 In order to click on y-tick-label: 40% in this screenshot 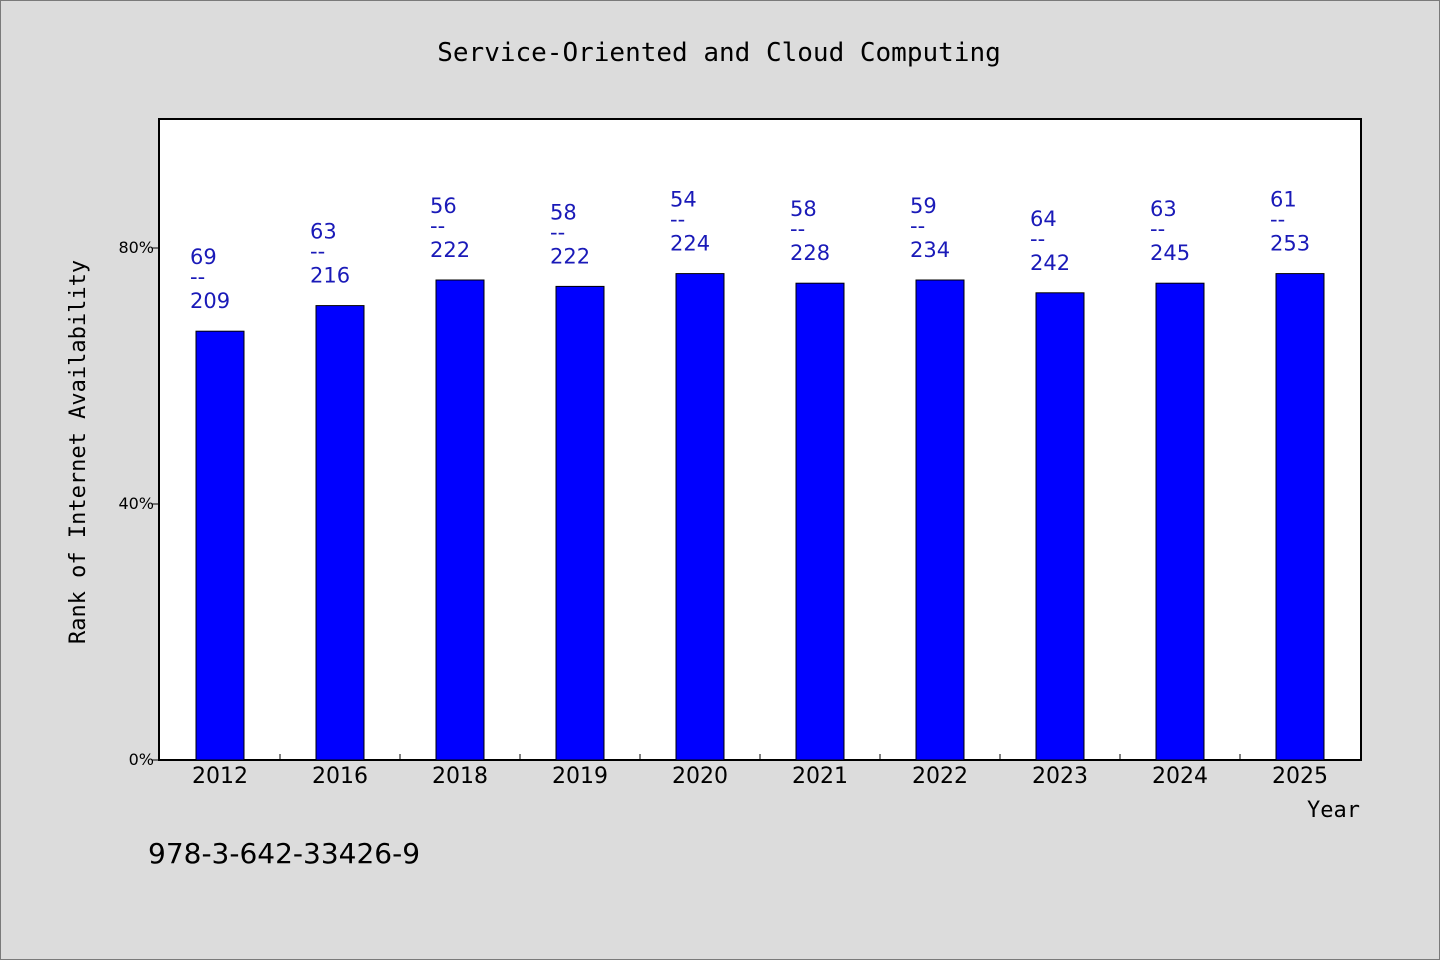, I will do `click(136, 503)`.